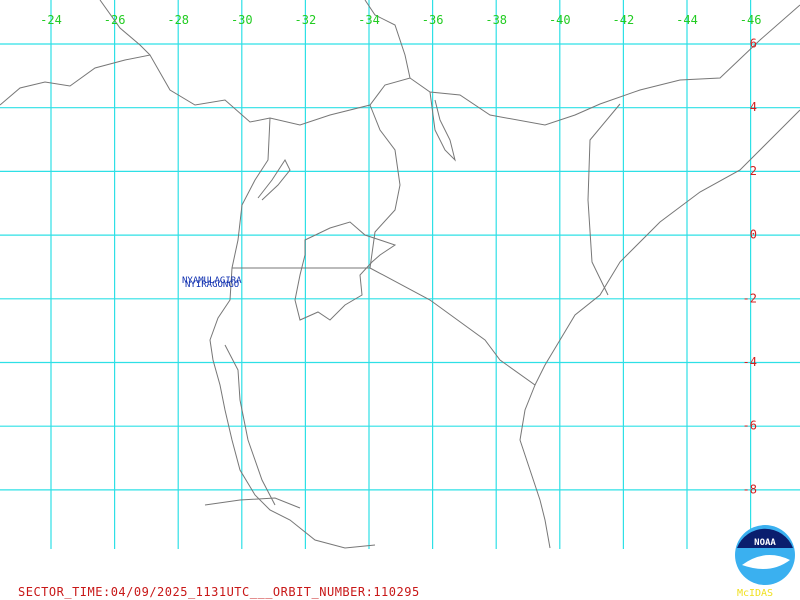 This screenshot has height=600, width=800. Describe the element at coordinates (178, 20) in the screenshot. I see `longitude-label: -28` at that location.